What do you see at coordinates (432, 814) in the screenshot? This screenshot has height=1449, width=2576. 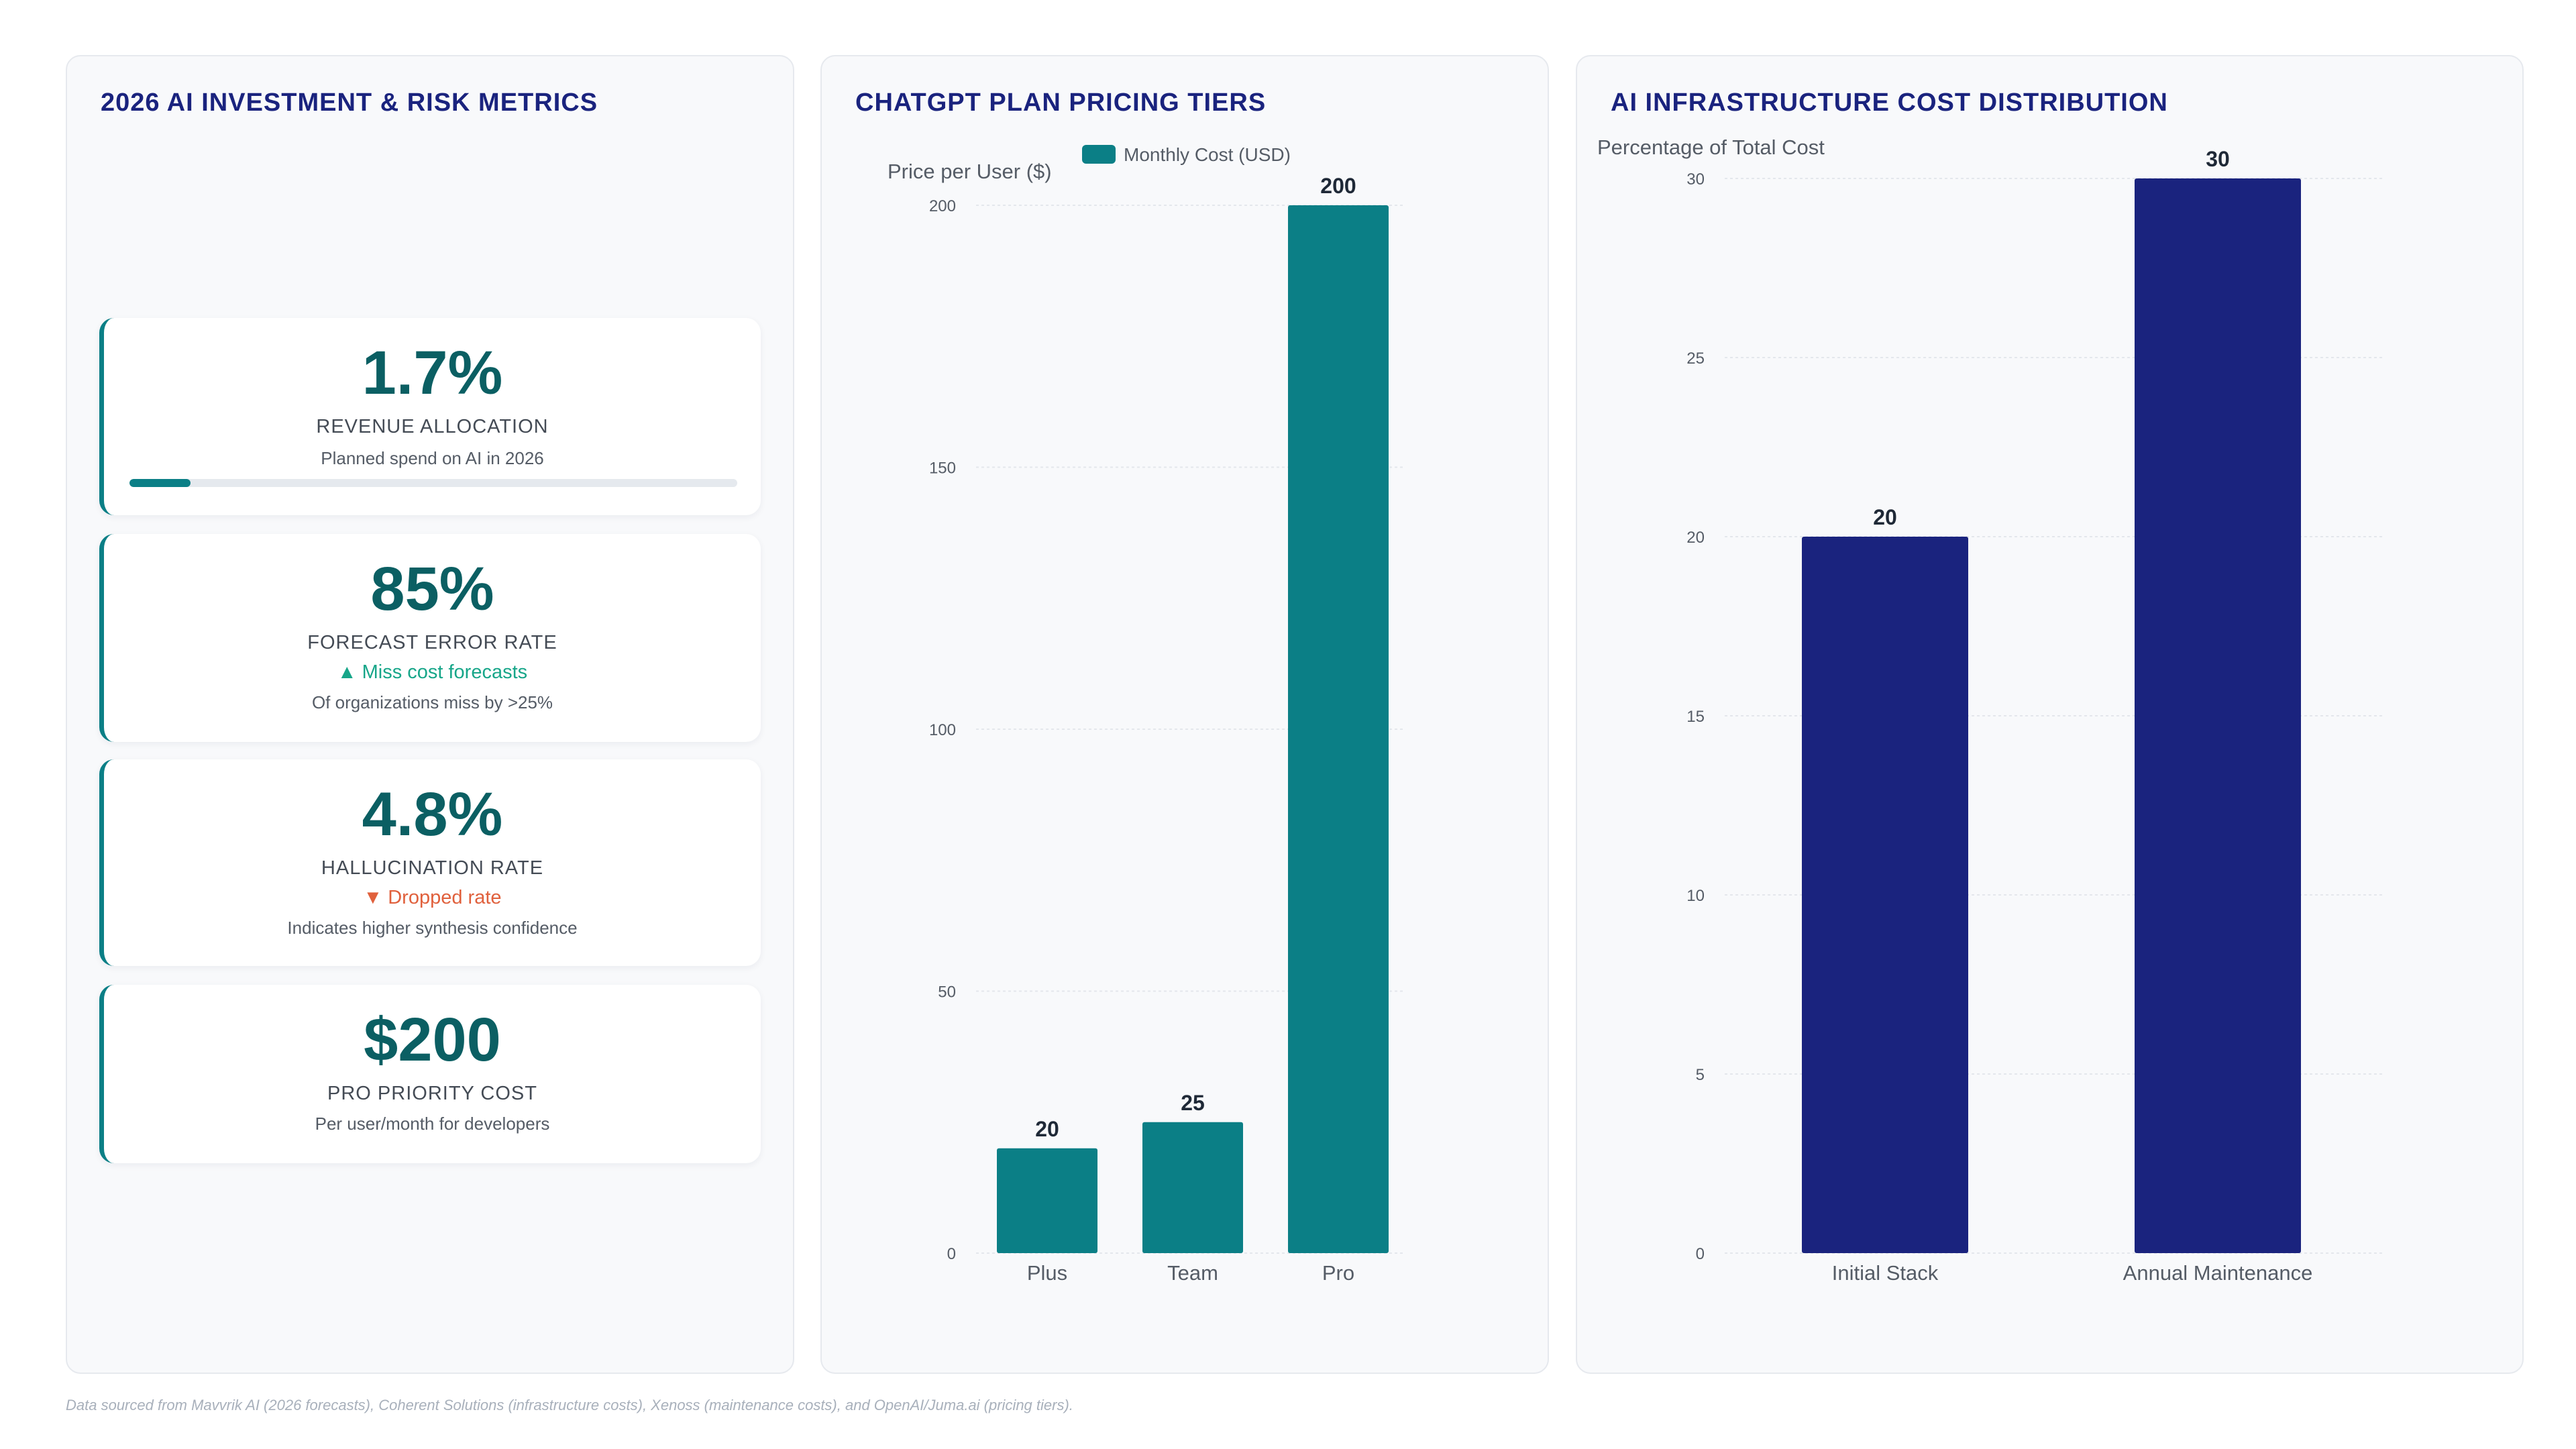 I see `metric-value: 4.8%` at bounding box center [432, 814].